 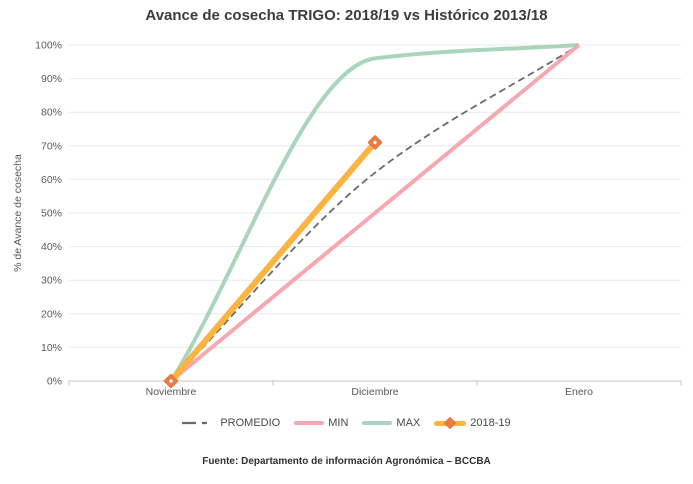 I want to click on x-axis-label: Diciembre, so click(x=374, y=392).